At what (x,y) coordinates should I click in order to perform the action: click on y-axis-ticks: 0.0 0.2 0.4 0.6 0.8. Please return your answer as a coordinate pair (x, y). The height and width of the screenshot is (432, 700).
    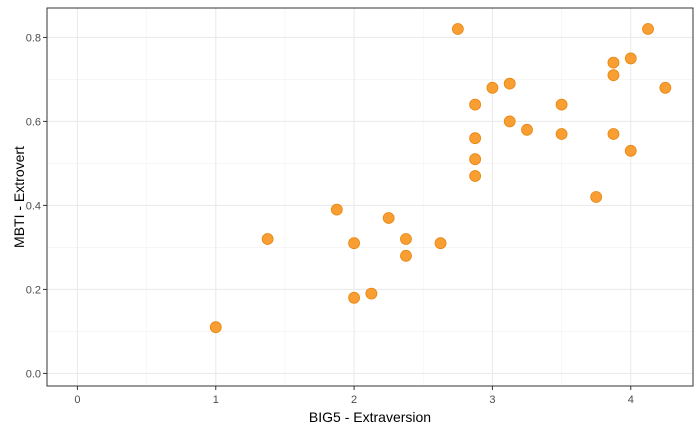
    Looking at the image, I should click on (36, 206).